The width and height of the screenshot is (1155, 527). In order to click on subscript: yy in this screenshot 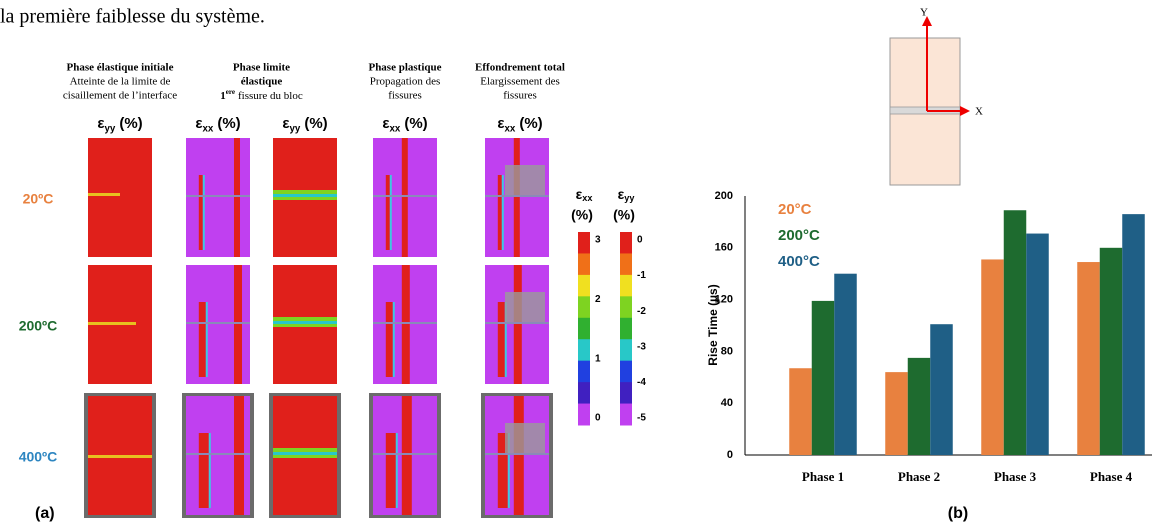, I will do `click(109, 128)`.